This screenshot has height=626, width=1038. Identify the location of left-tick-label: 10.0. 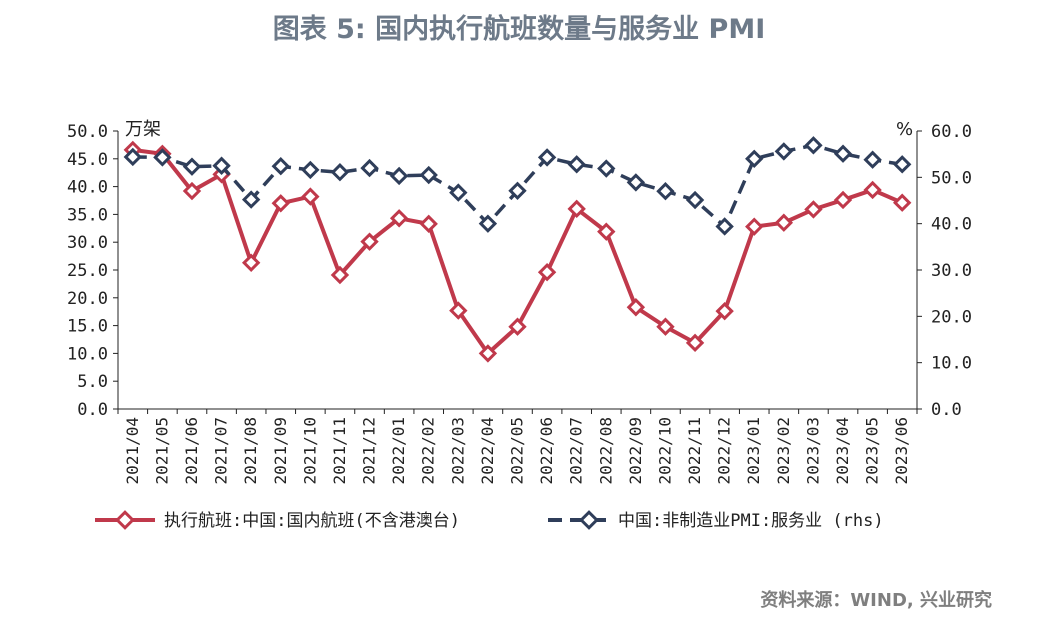
(87, 354).